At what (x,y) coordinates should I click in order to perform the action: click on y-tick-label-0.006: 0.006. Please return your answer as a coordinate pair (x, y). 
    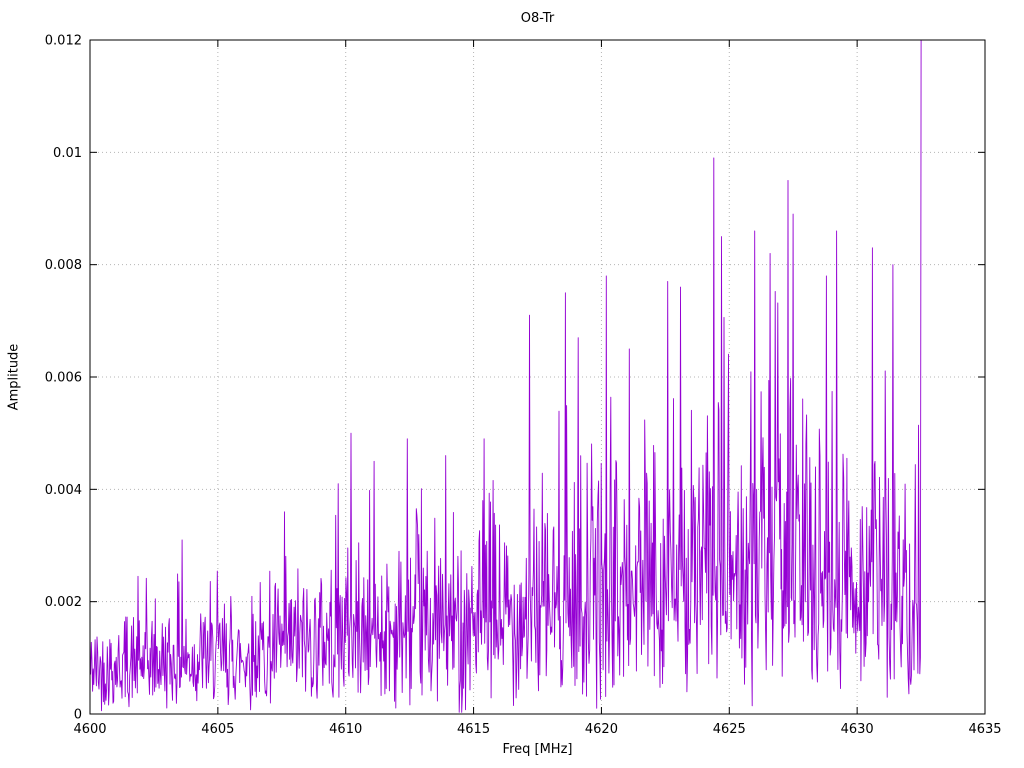
    Looking at the image, I should click on (63, 378).